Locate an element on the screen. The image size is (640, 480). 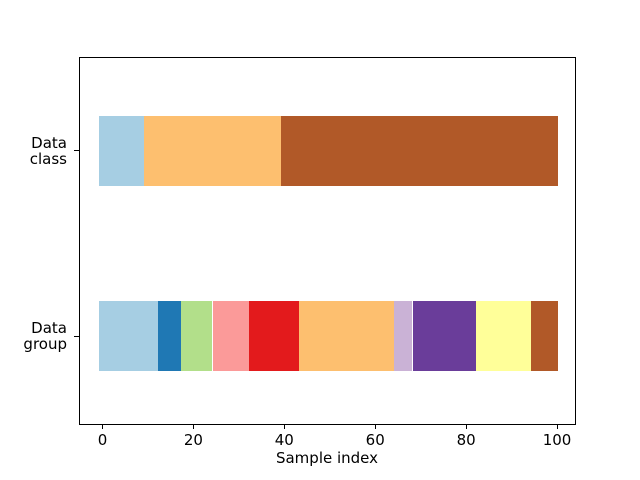
y-tick-label: Data group is located at coordinates (45, 336).